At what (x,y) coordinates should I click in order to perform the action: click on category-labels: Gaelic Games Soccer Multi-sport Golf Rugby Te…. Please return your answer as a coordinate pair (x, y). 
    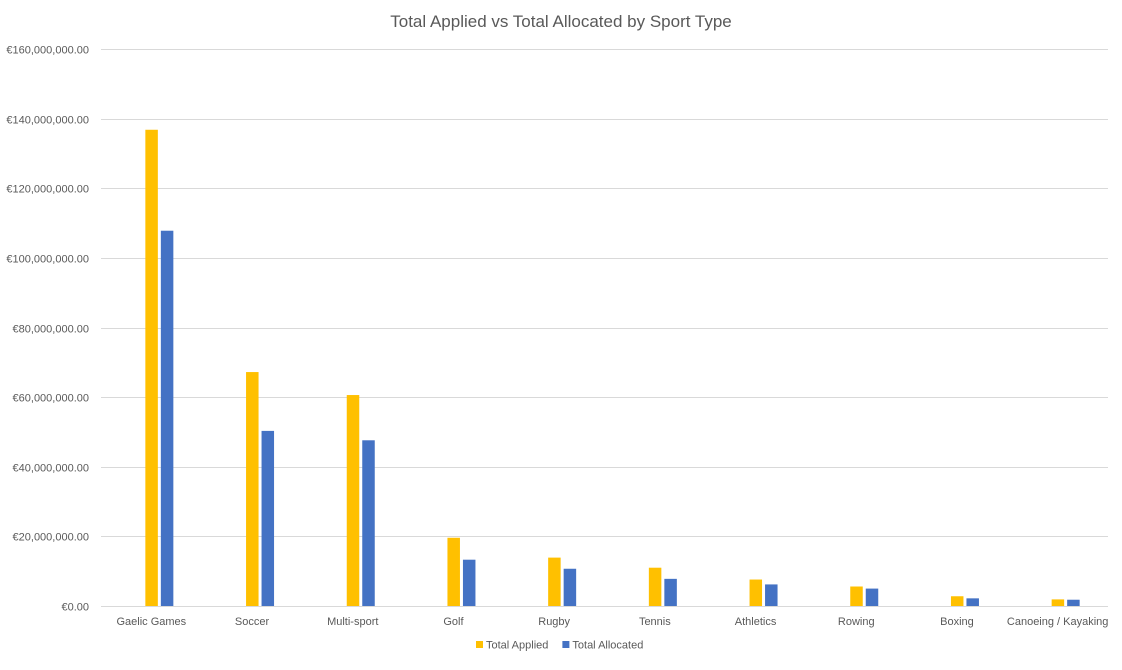
    Looking at the image, I should click on (612, 622).